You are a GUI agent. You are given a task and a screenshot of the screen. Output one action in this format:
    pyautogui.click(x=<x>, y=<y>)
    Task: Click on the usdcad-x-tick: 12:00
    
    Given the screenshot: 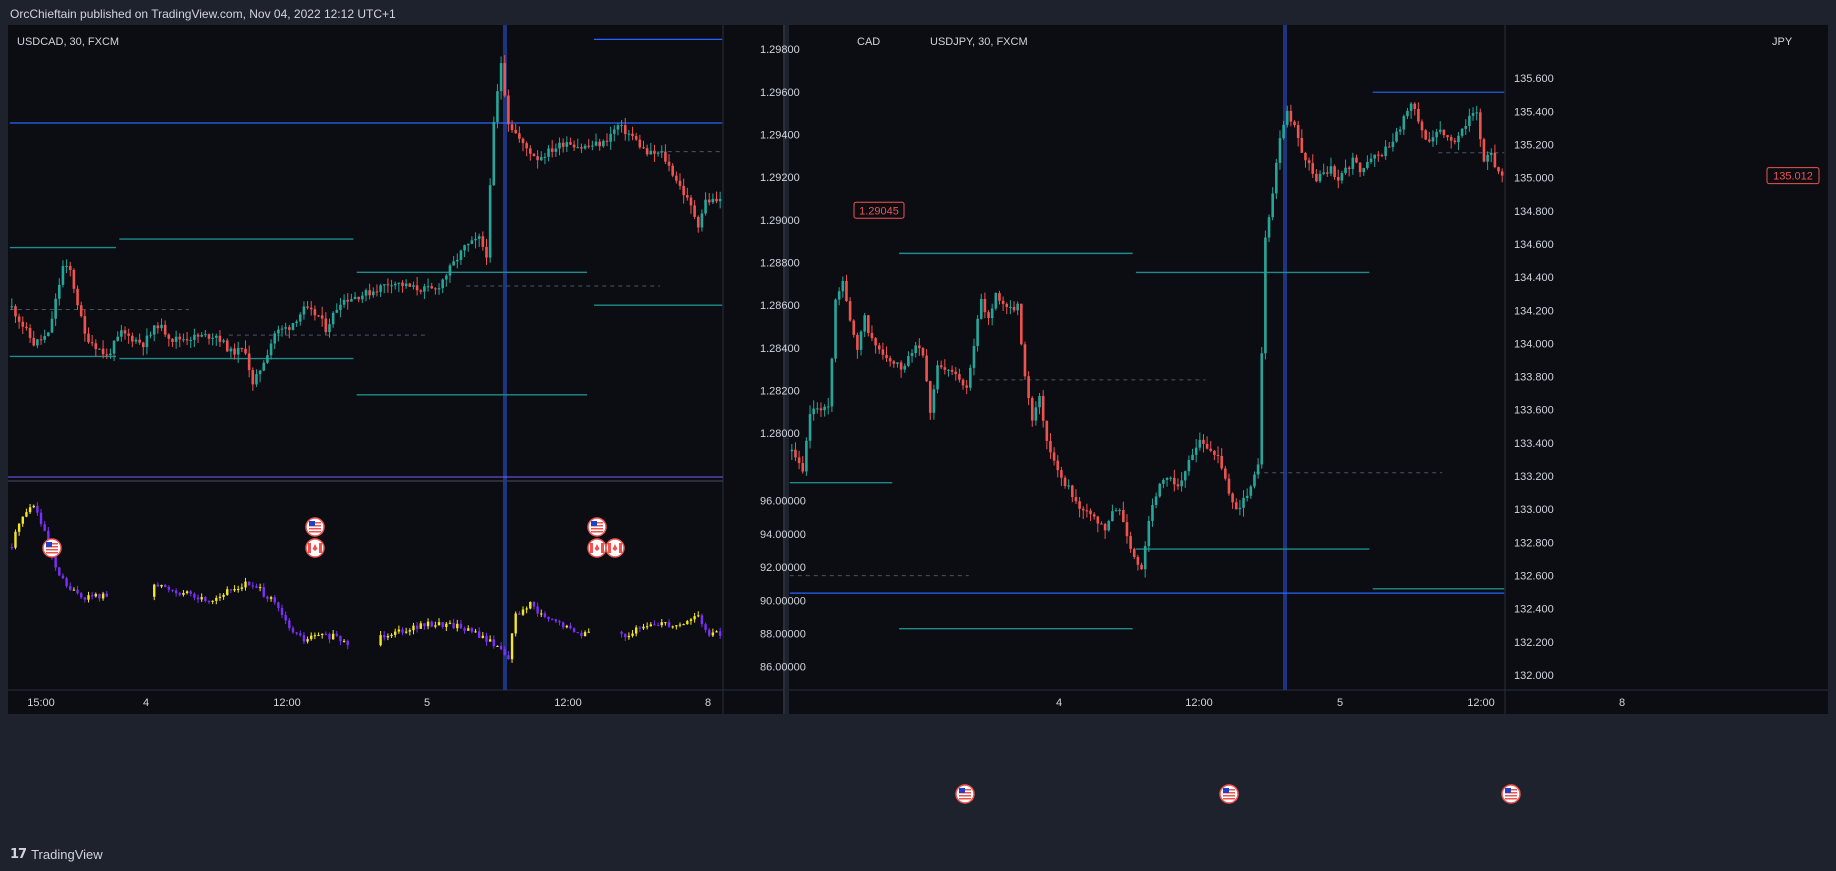 What is the action you would take?
    pyautogui.click(x=568, y=703)
    